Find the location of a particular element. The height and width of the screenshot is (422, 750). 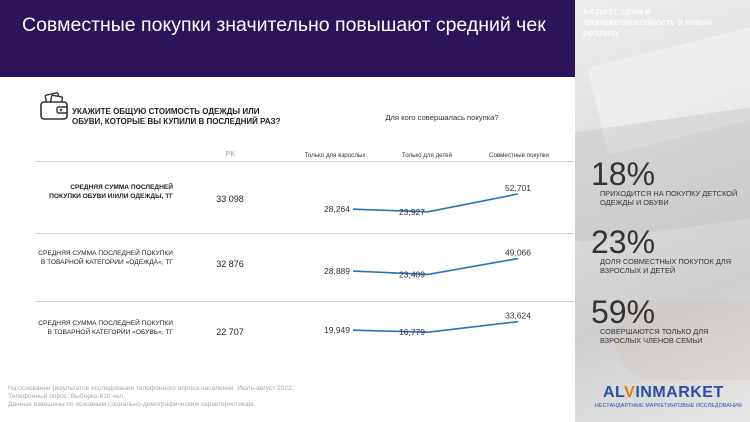

audience-header: Для кого совершалась покупка? is located at coordinates (442, 117).